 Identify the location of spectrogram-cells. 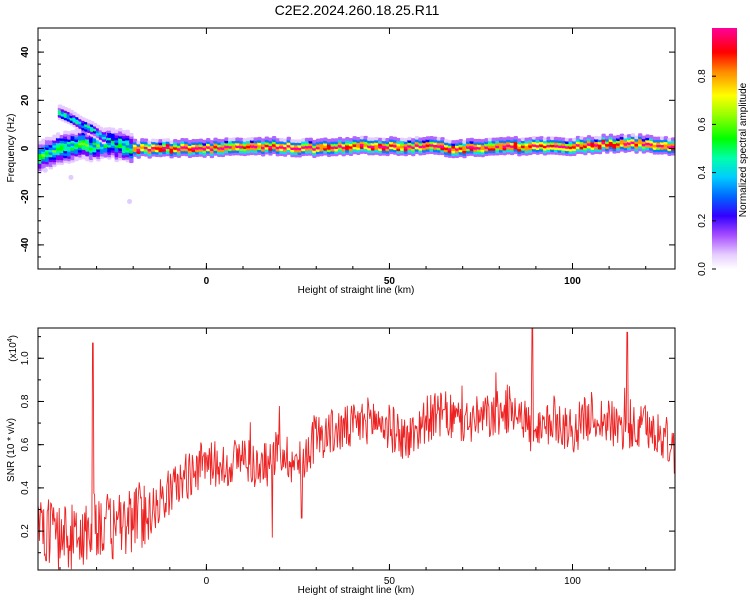
(356, 154).